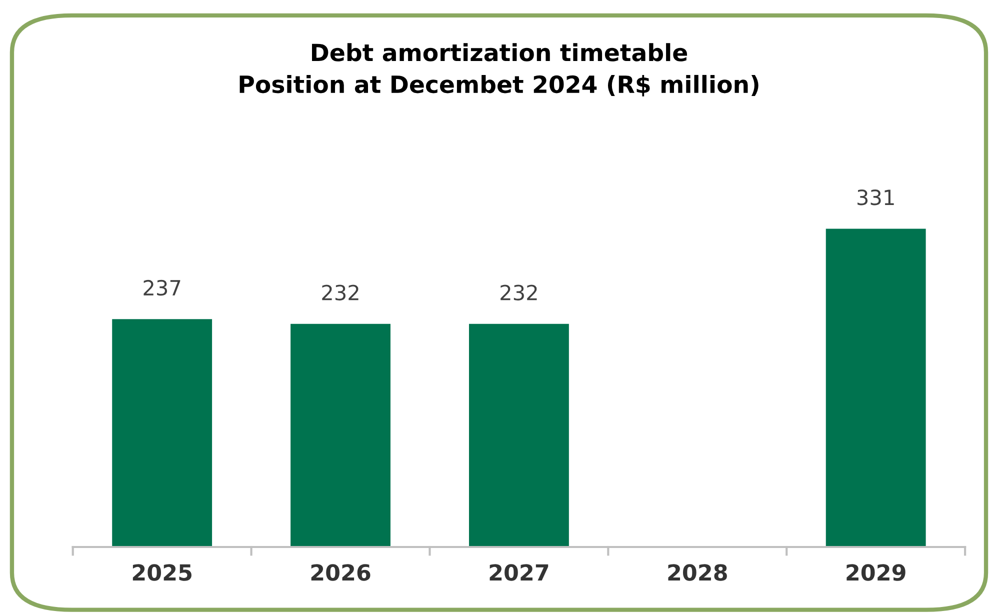 This screenshot has width=998, height=616. What do you see at coordinates (162, 572) in the screenshot?
I see `x-tick-label: 2025` at bounding box center [162, 572].